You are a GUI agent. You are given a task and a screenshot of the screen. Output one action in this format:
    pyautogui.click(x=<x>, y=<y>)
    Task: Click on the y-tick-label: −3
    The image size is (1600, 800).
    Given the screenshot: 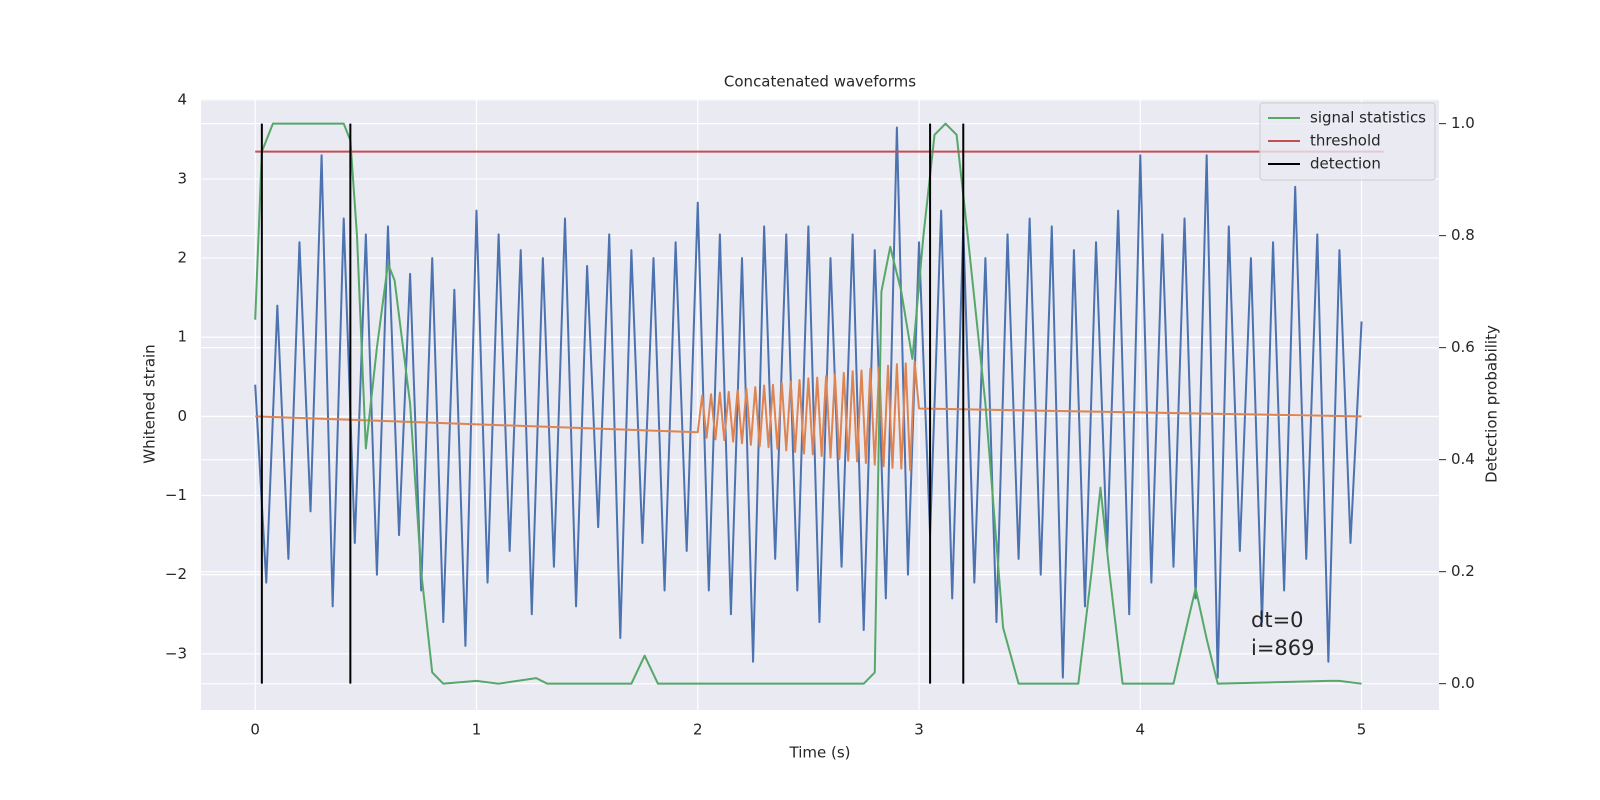 What is the action you would take?
    pyautogui.click(x=176, y=653)
    